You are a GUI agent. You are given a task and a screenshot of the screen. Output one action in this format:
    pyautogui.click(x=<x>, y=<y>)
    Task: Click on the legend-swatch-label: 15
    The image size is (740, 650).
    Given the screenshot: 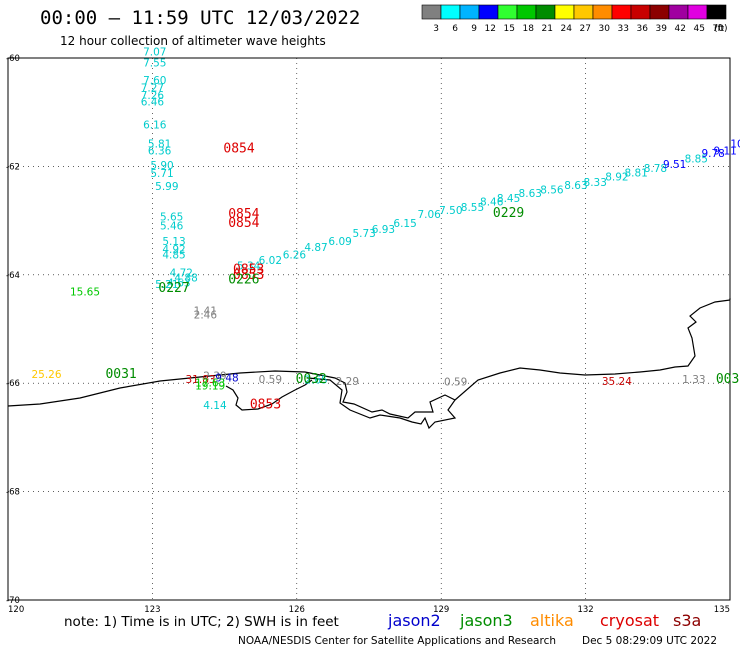 What is the action you would take?
    pyautogui.click(x=509, y=29)
    